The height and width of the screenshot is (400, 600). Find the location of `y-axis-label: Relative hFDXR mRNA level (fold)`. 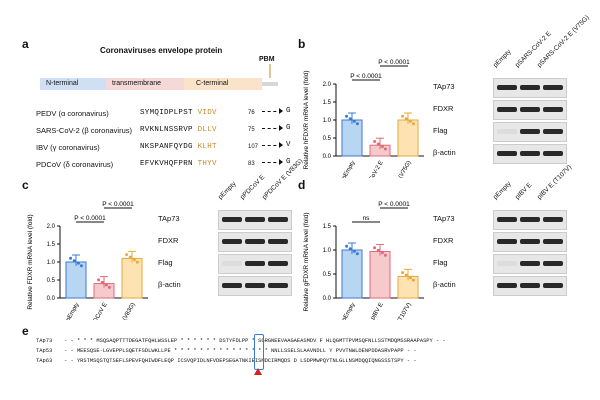

y-axis-label: Relative hFDXR mRNA level (fold) is located at coordinates (306, 120).